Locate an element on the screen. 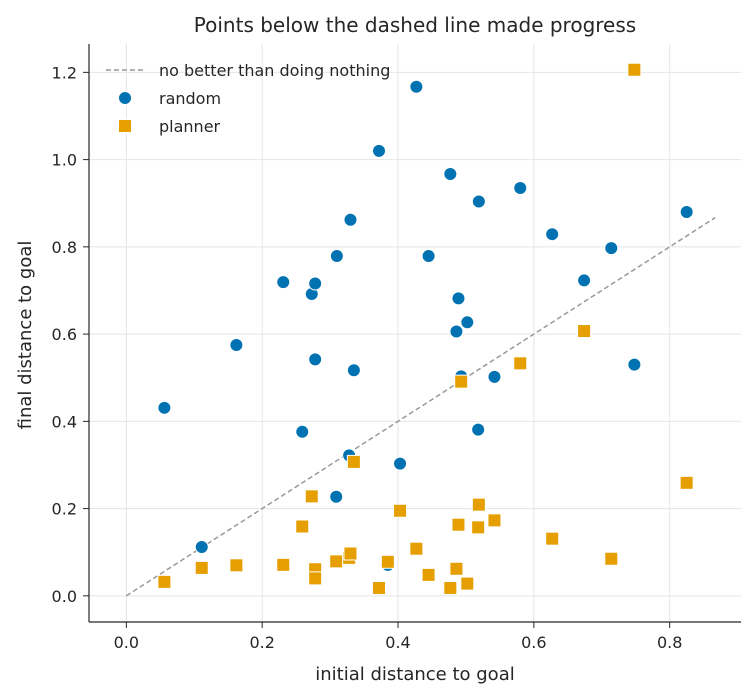  y-tick-label: 0.8 is located at coordinates (64, 247).